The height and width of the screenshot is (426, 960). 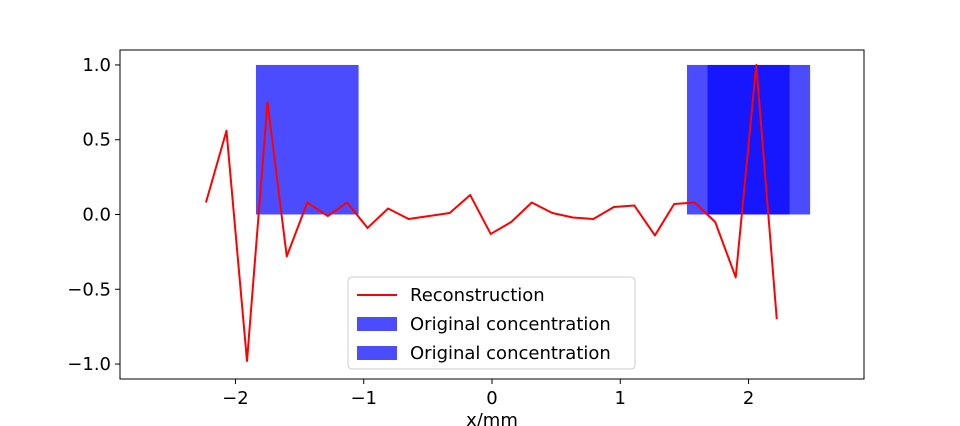 I want to click on x-tick-label: 2, so click(x=748, y=398).